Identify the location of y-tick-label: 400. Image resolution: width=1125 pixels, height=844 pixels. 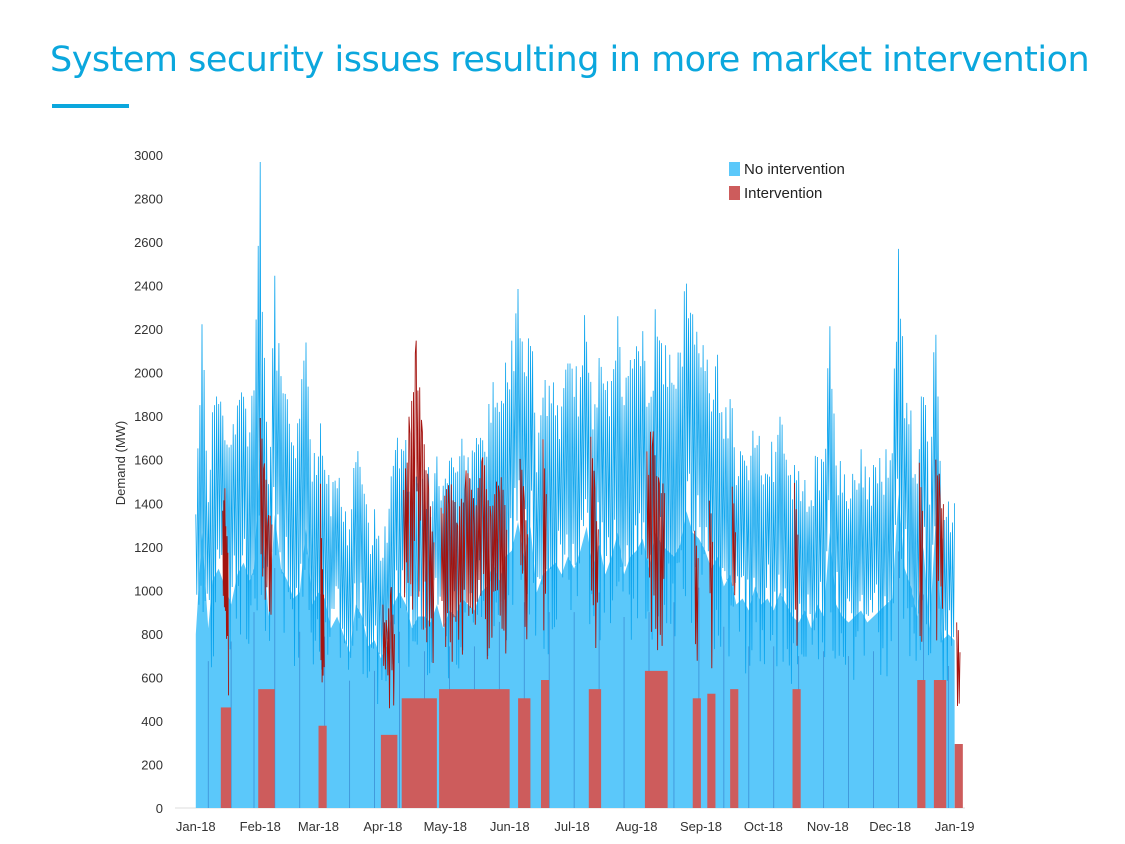
(152, 721).